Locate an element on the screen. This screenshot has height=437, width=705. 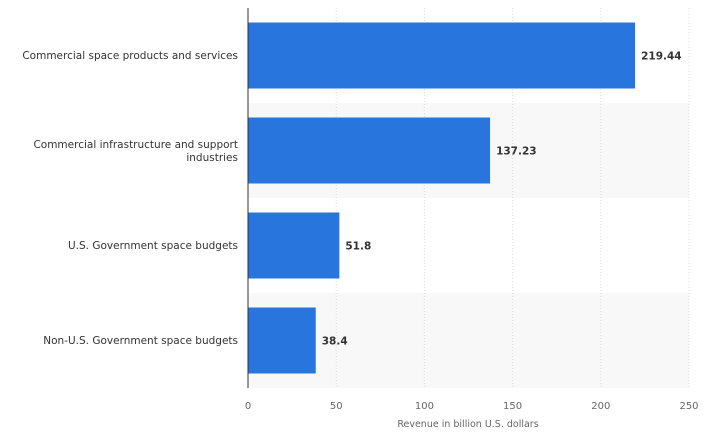
category-label: Non-U.S. Government space budgets is located at coordinates (140, 341).